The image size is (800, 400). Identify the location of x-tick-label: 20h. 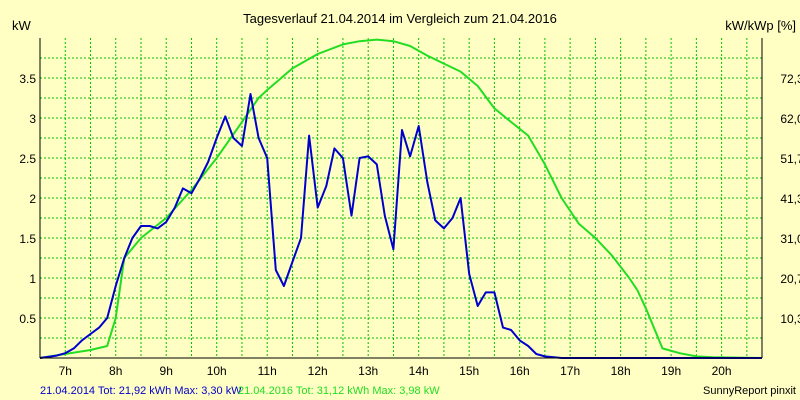
(722, 371).